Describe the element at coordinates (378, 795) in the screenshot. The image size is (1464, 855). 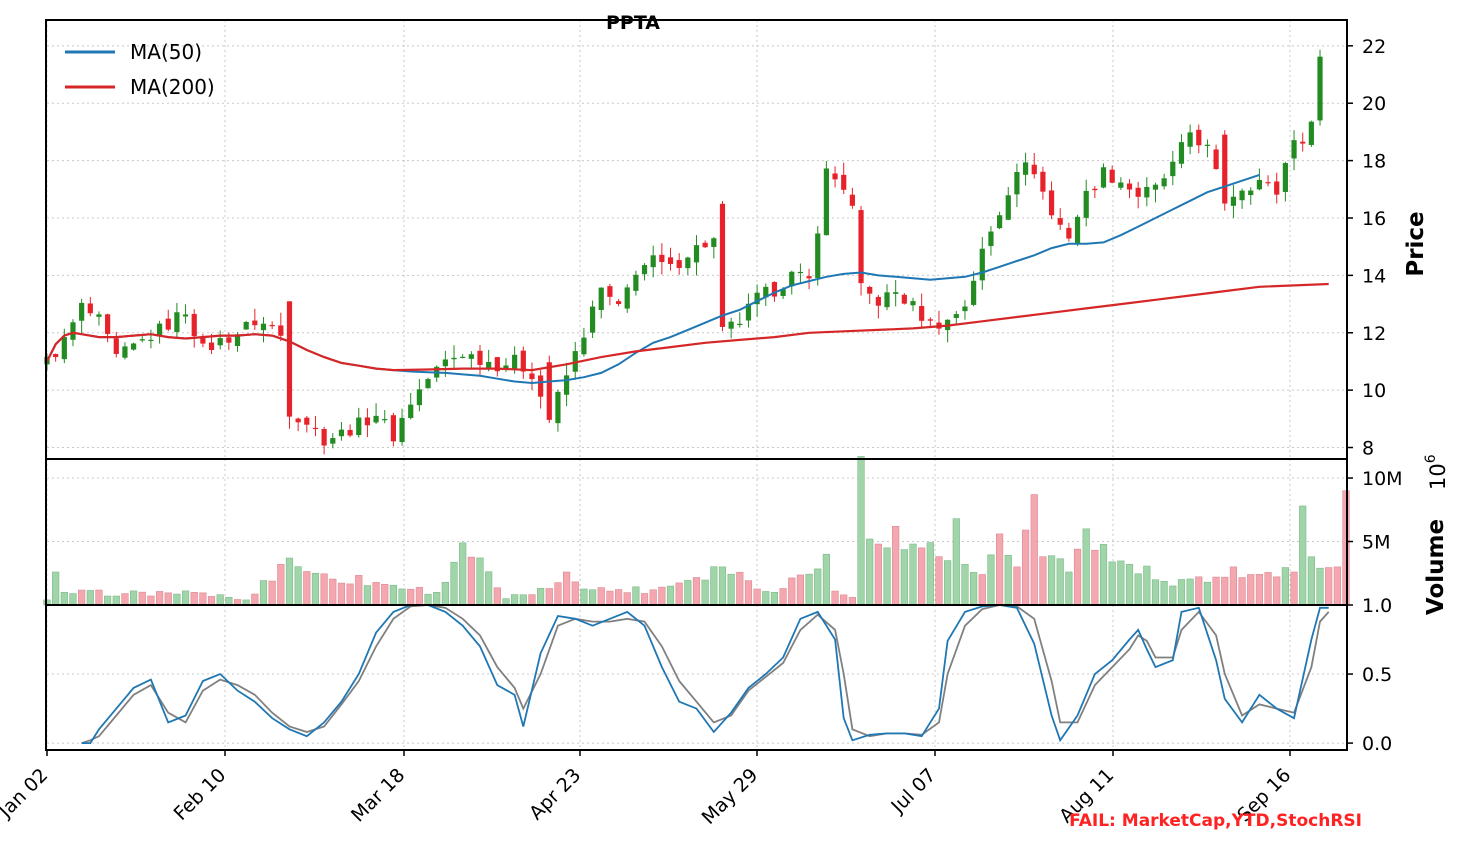
I see `x-tick-label: Mar 18` at that location.